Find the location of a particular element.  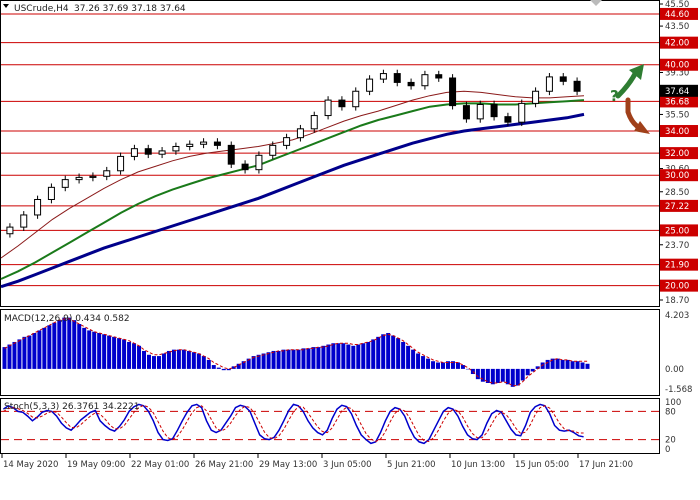

price-tick-label: 43.50 is located at coordinates (677, 27).